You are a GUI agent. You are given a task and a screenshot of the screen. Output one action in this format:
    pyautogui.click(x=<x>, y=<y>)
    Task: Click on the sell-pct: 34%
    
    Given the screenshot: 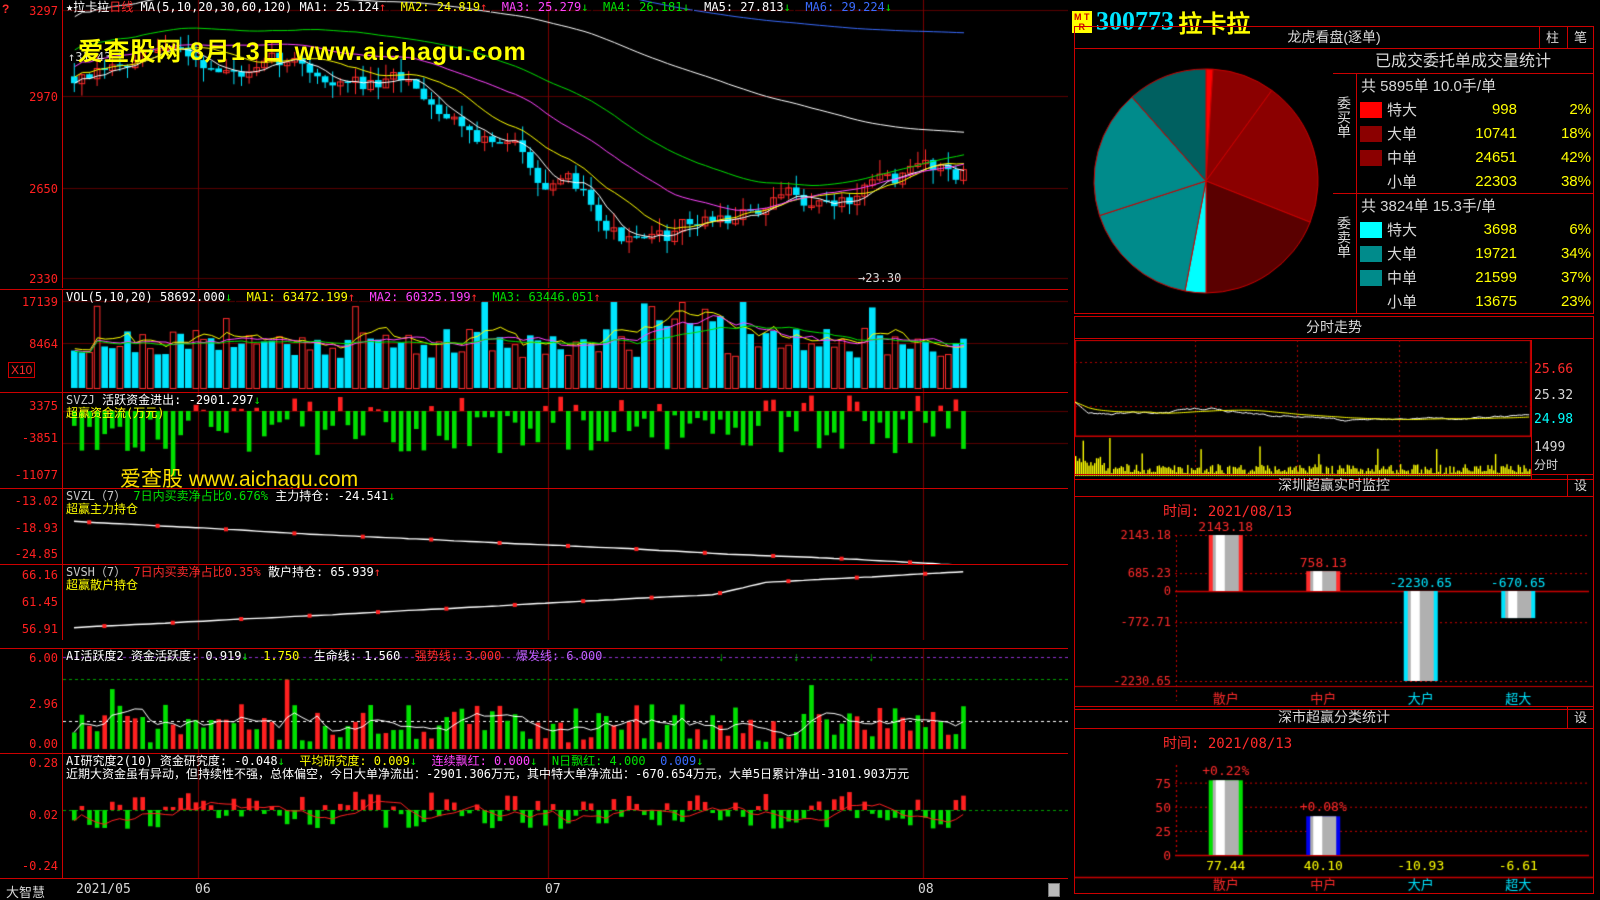 What is the action you would take?
    pyautogui.click(x=1575, y=253)
    